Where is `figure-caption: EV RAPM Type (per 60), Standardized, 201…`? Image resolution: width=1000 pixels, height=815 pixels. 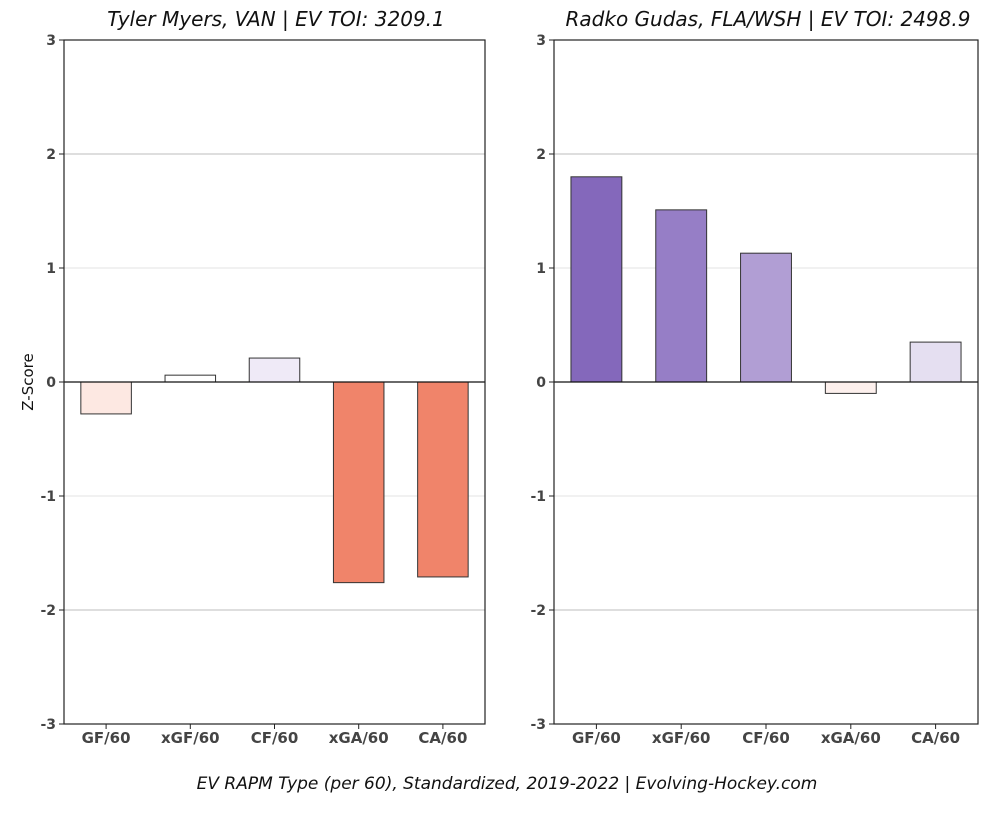 figure-caption: EV RAPM Type (per 60), Standardized, 201… is located at coordinates (507, 784).